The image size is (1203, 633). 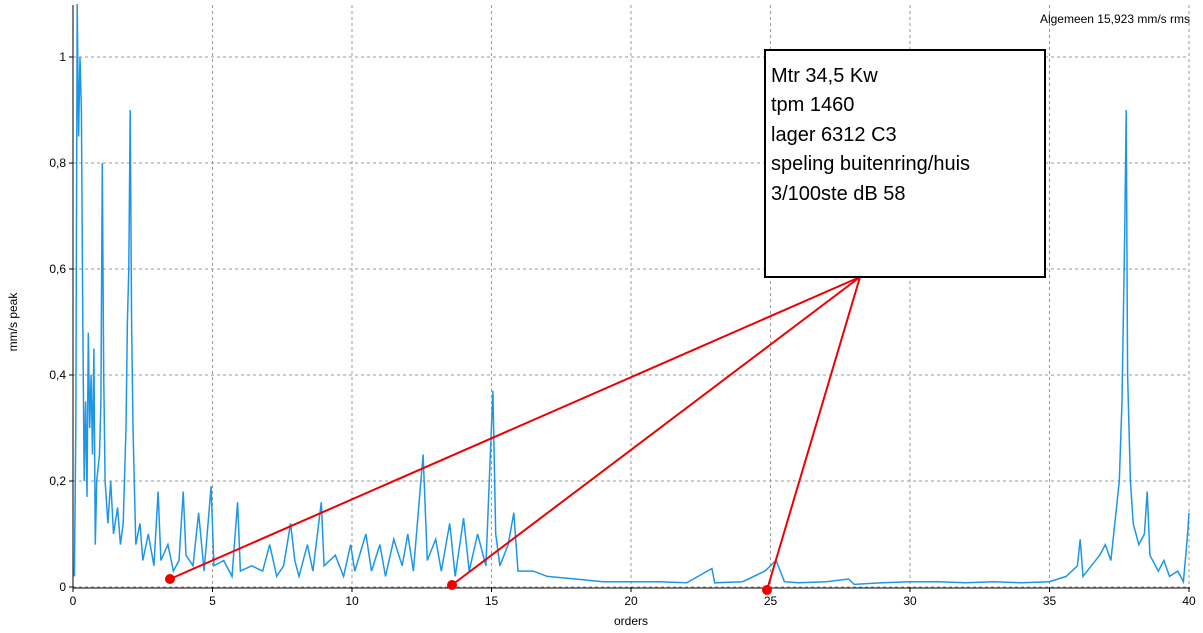 What do you see at coordinates (771, 601) in the screenshot?
I see `x-tick-label: 25` at bounding box center [771, 601].